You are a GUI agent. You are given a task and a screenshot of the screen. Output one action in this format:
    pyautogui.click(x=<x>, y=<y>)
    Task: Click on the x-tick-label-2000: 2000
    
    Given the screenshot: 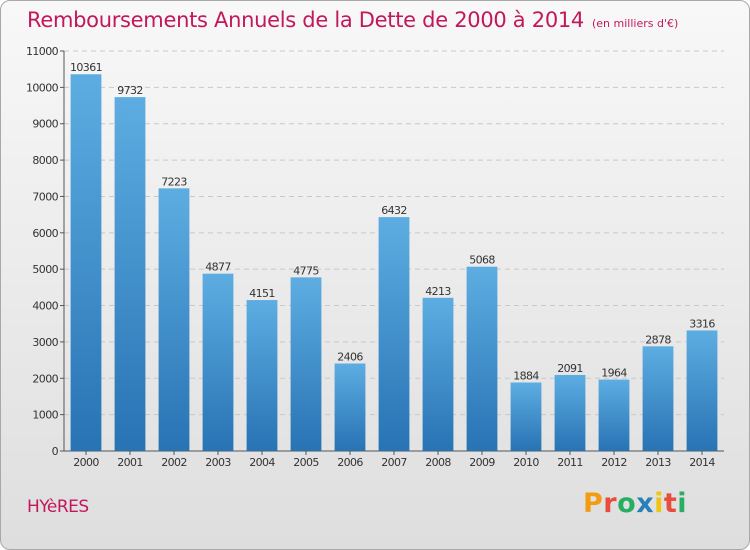 What is the action you would take?
    pyautogui.click(x=86, y=462)
    